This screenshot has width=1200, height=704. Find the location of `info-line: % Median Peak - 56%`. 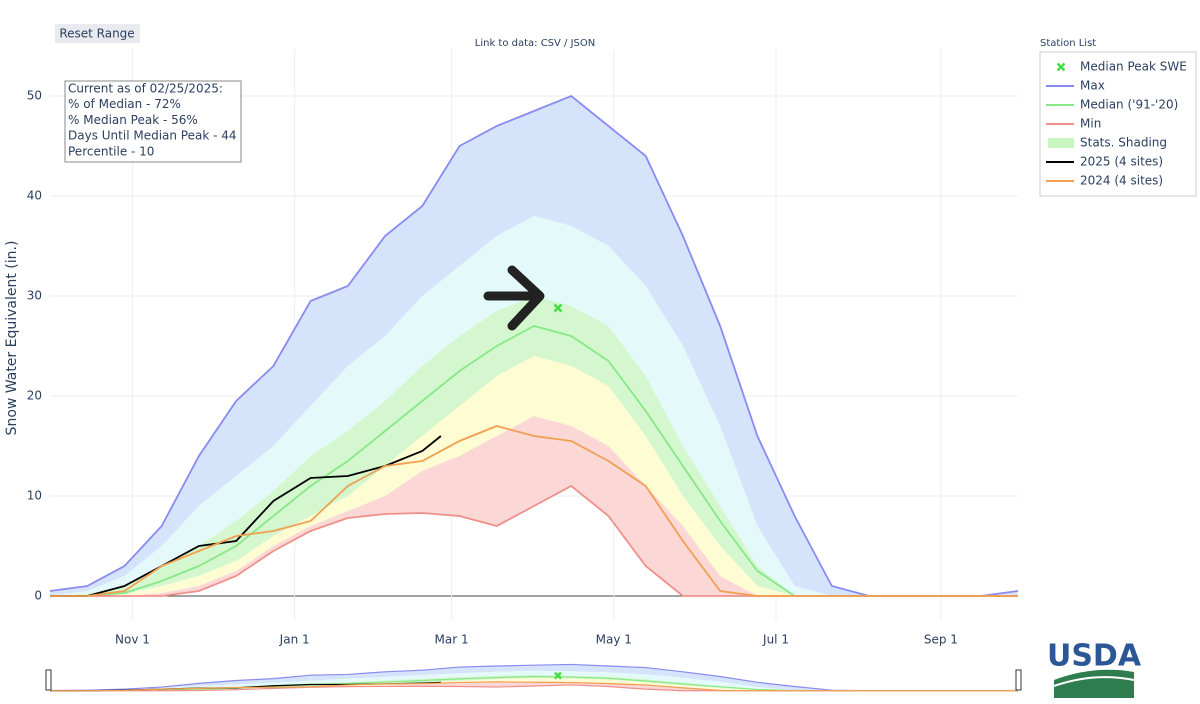

info-line: % Median Peak - 56% is located at coordinates (133, 120).